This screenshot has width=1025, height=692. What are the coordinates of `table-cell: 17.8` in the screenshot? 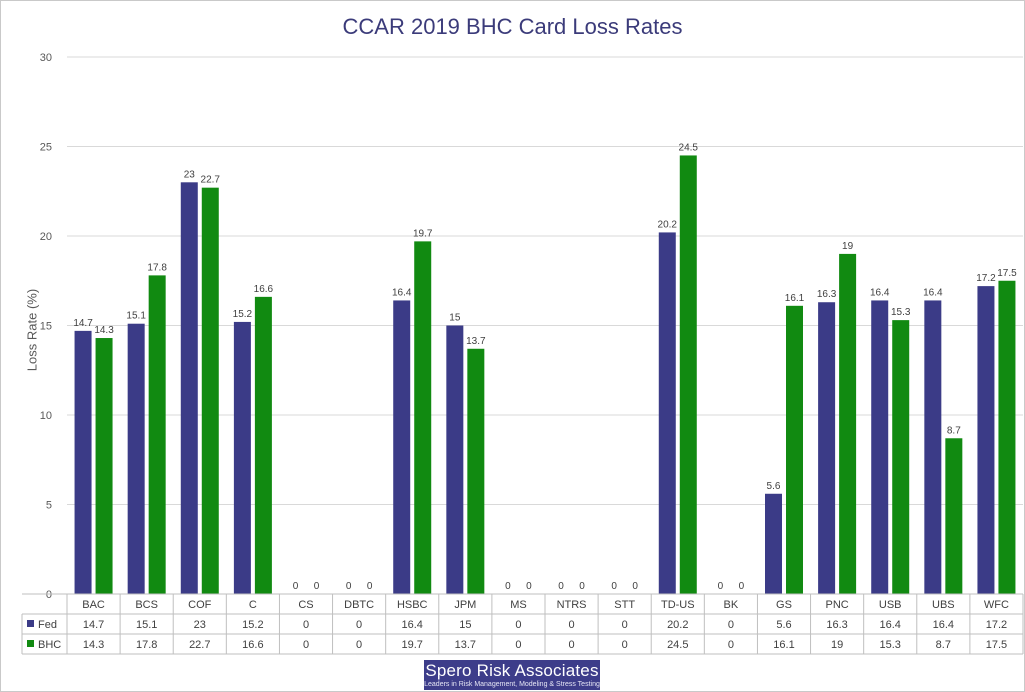 It's located at (146, 645).